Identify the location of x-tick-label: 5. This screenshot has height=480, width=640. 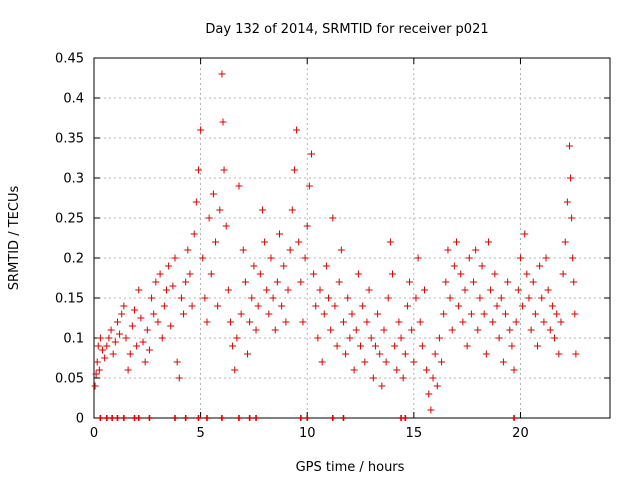
(200, 433).